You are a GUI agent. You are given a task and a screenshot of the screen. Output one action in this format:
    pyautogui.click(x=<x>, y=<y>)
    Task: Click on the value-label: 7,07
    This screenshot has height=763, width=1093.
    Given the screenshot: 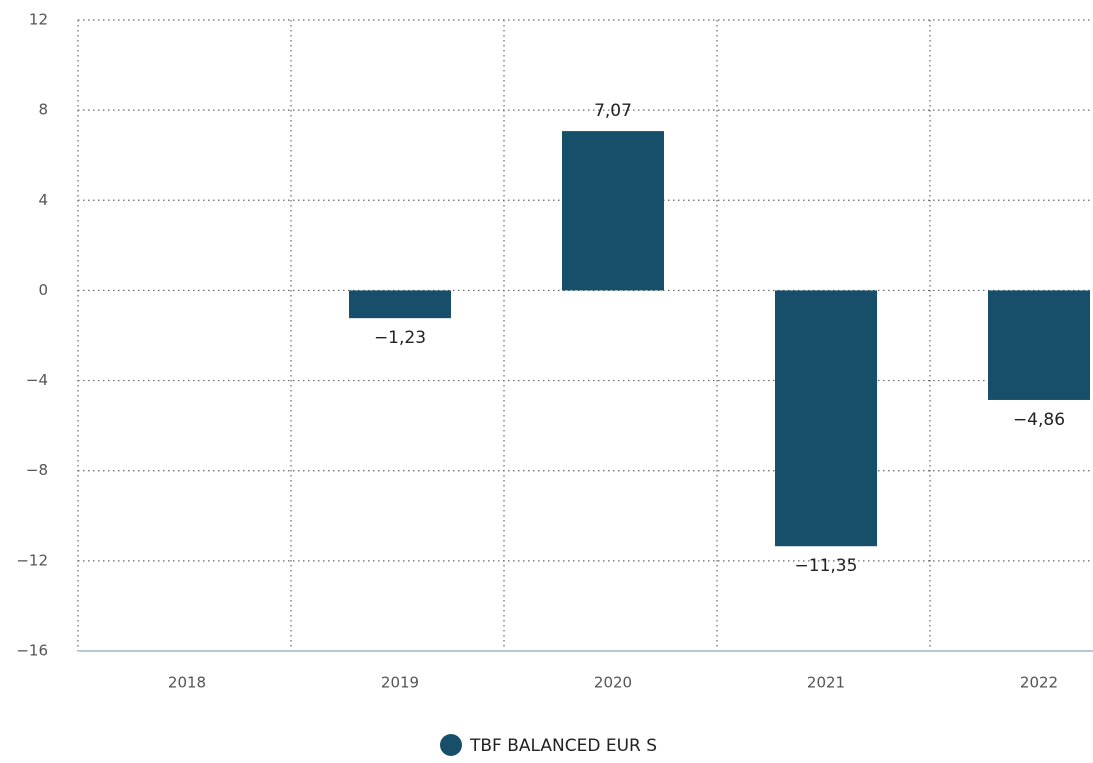 What is the action you would take?
    pyautogui.click(x=613, y=111)
    